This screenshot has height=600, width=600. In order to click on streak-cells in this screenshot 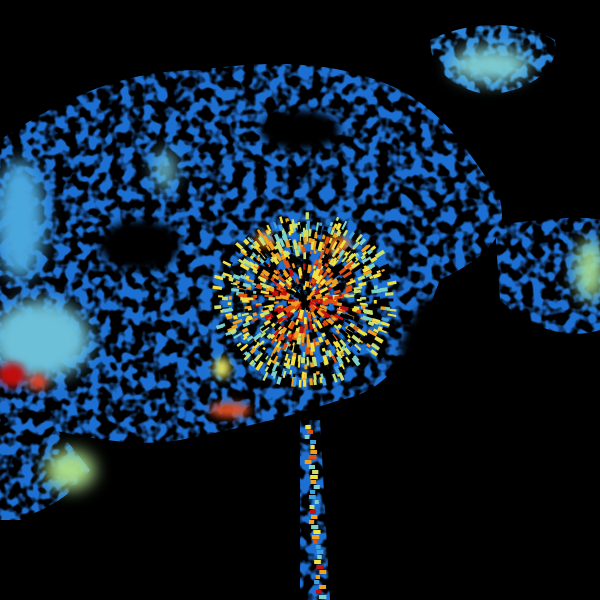, I will do `click(315, 512)`.